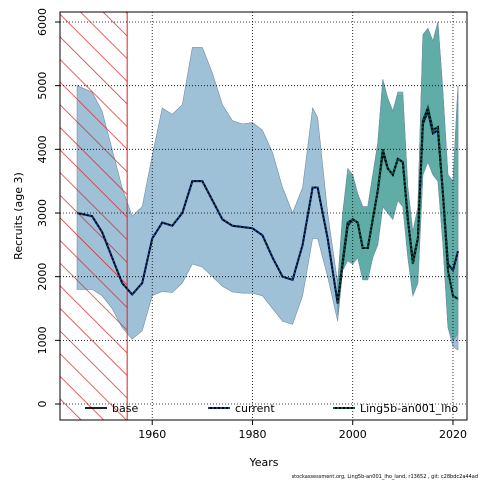 The image size is (480, 484). I want to click on y-tick-label: 5000, so click(42, 86).